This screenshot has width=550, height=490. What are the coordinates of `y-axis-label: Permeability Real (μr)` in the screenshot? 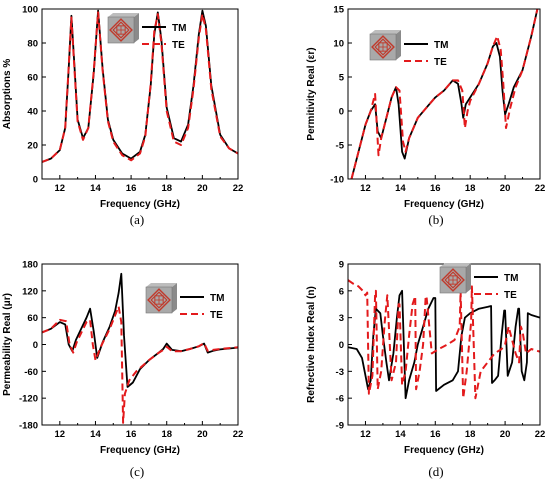 It's located at (7, 344).